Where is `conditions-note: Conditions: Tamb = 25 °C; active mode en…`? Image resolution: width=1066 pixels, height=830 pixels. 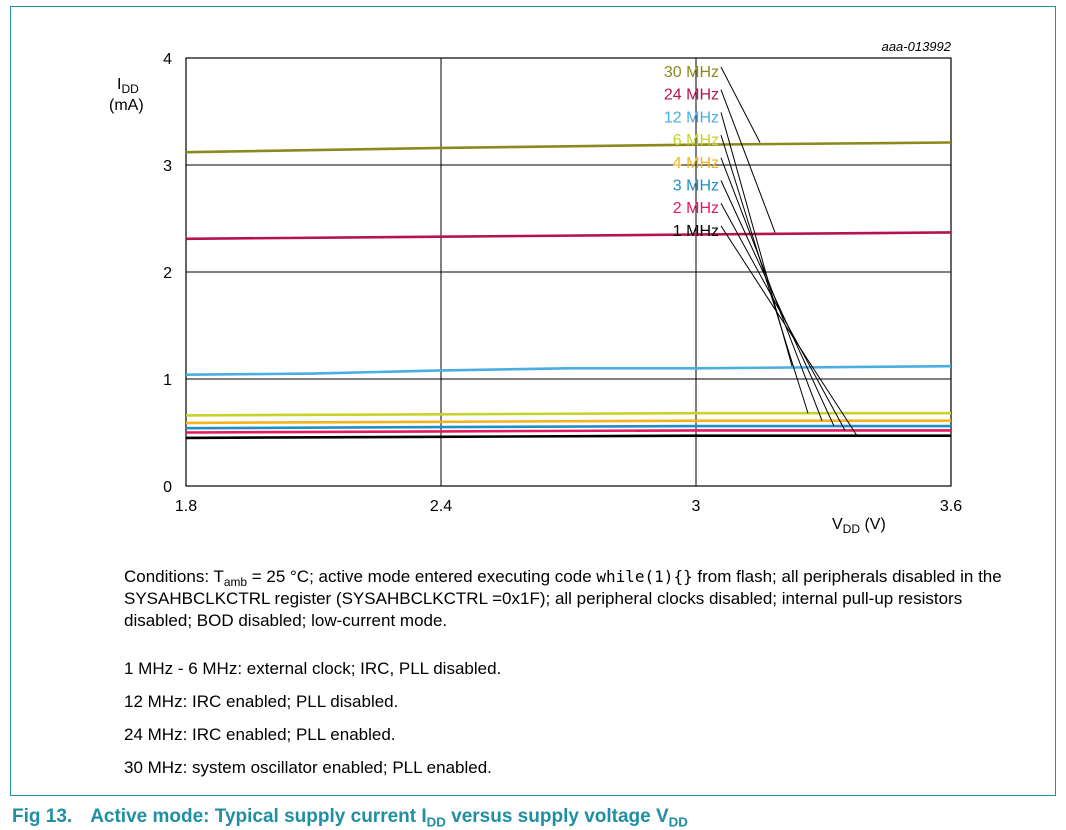
conditions-note: Conditions: Tamb = 25 °C; active mode en… is located at coordinates (574, 599).